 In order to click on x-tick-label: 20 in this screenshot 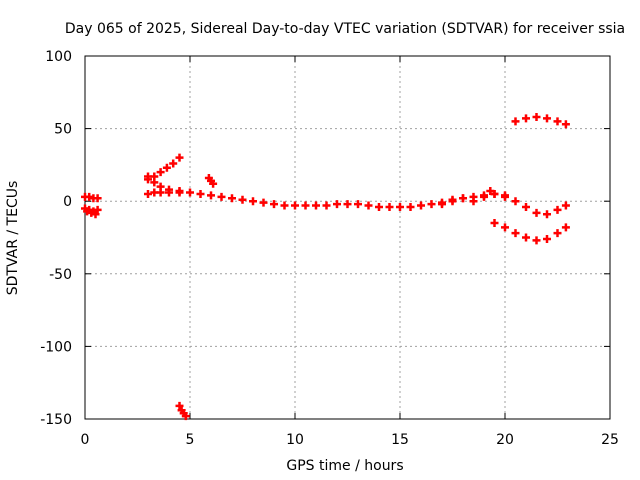, I will do `click(505, 440)`.